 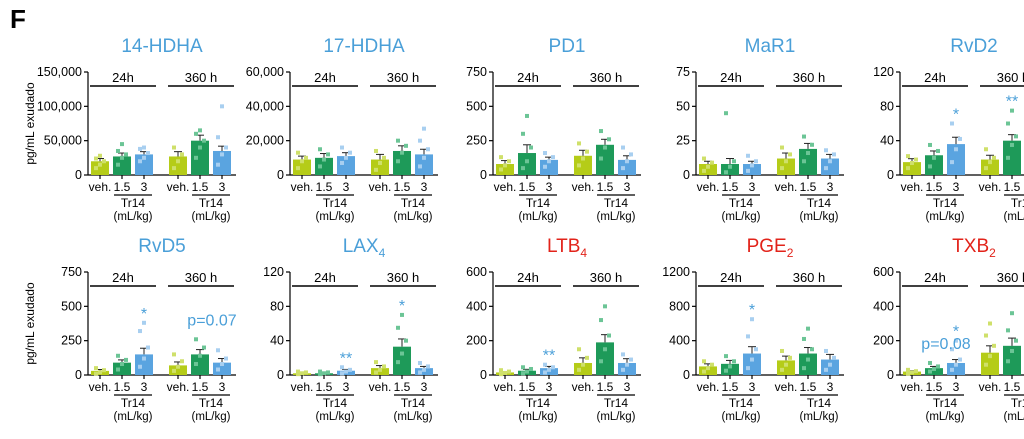 What do you see at coordinates (364, 46) in the screenshot?
I see `chart-title-main: 17-HDHA` at bounding box center [364, 46].